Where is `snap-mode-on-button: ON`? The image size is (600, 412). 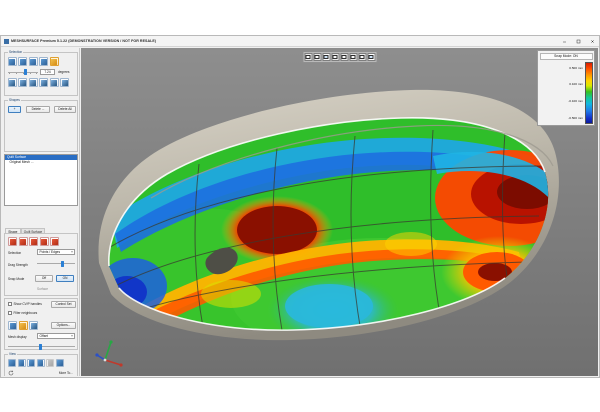 snap-mode-on-button: ON is located at coordinates (65, 278).